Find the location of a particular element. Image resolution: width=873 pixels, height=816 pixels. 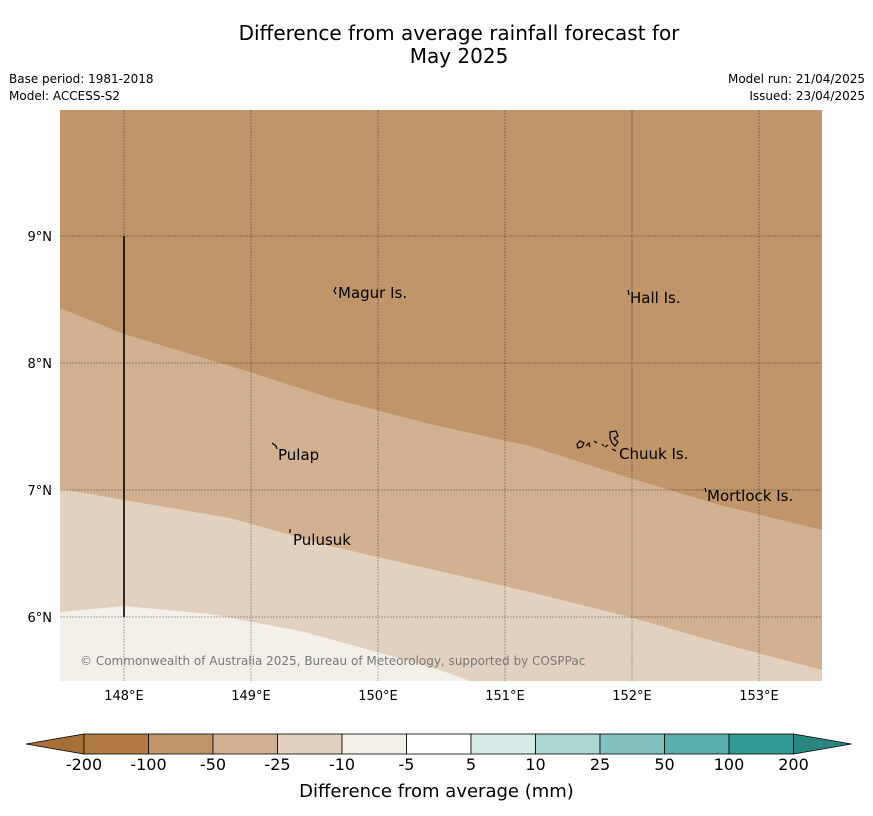

place-label-hall: Hall Is. is located at coordinates (655, 298).